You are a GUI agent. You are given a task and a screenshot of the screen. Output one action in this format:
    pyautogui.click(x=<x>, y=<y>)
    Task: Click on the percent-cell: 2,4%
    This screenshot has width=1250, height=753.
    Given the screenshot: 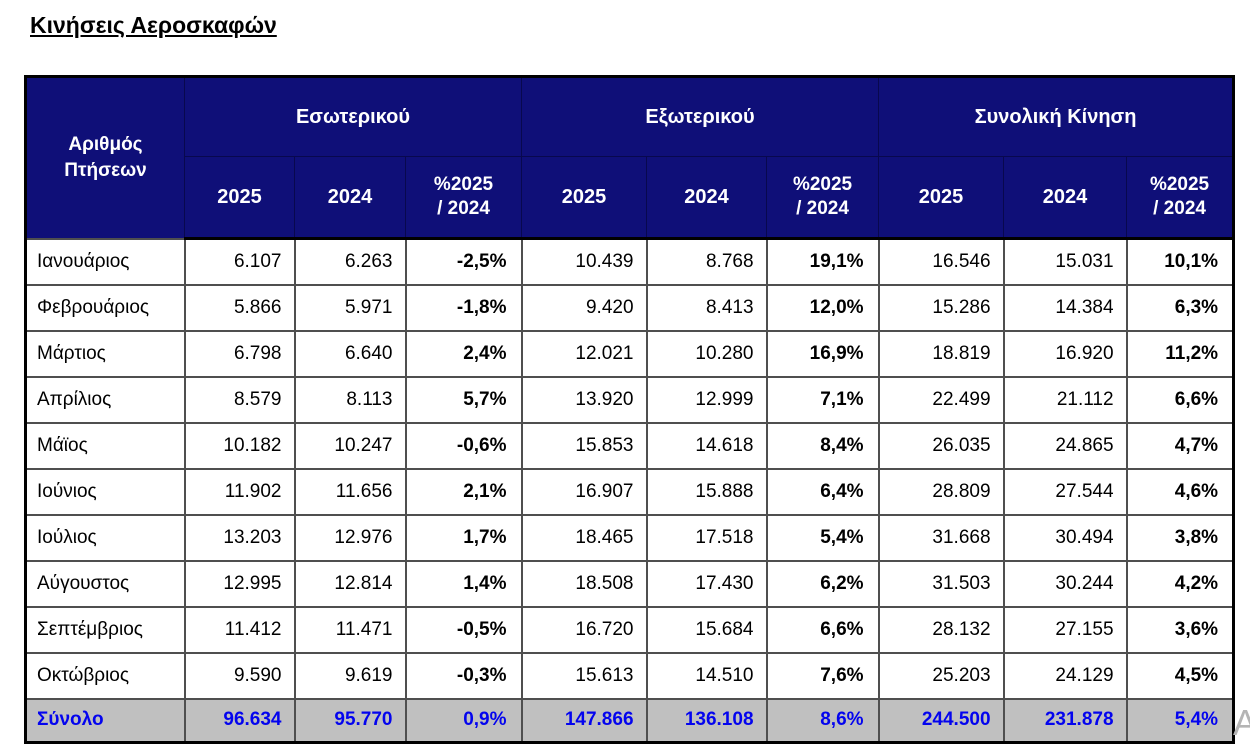 What is the action you would take?
    pyautogui.click(x=463, y=353)
    